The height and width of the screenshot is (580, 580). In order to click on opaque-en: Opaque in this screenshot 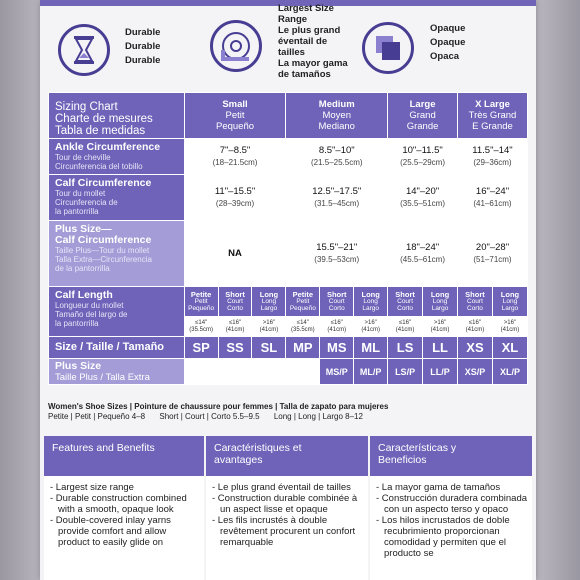, I will do `click(448, 28)`.